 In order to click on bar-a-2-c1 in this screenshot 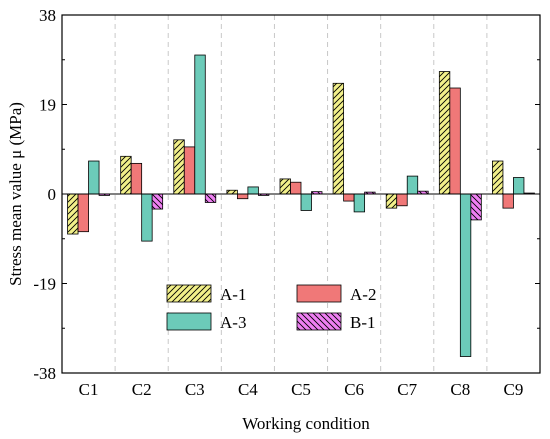, I will do `click(83, 213)`.